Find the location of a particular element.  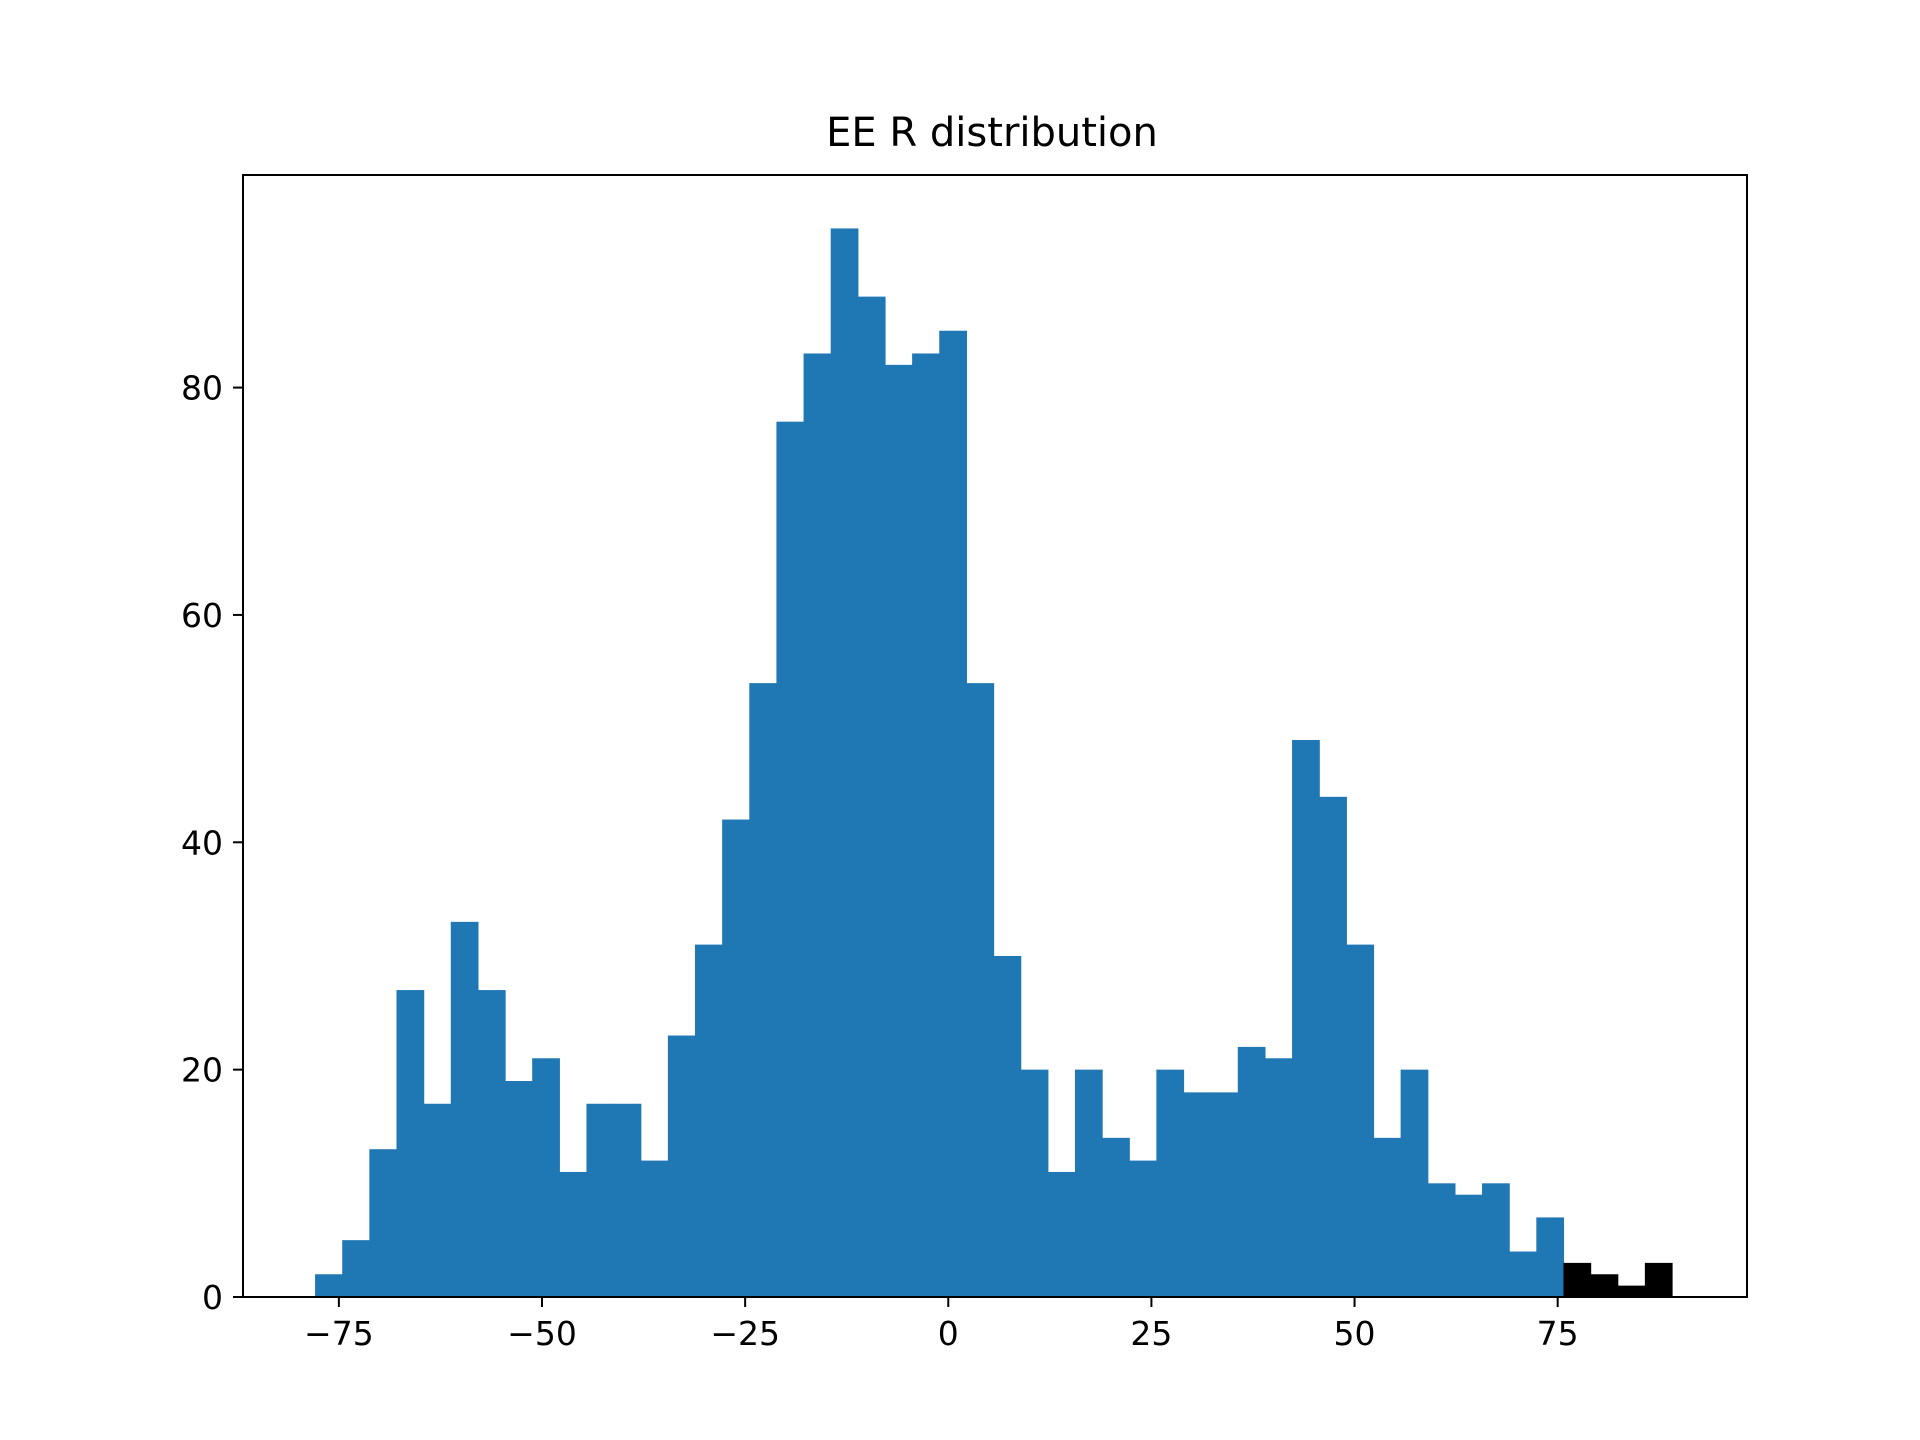

x-tick-label: −25 is located at coordinates (745, 1333).